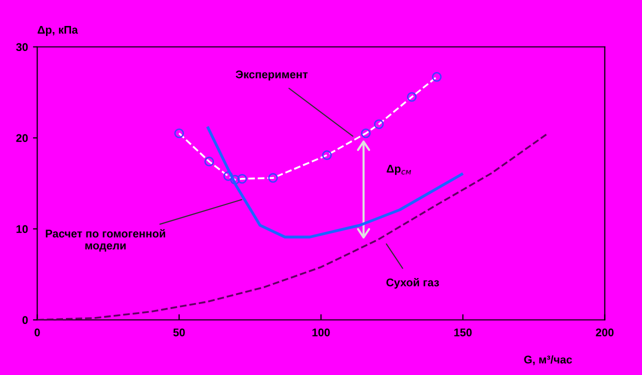  What do you see at coordinates (321, 332) in the screenshot?
I see `x-tick-label: 100` at bounding box center [321, 332].